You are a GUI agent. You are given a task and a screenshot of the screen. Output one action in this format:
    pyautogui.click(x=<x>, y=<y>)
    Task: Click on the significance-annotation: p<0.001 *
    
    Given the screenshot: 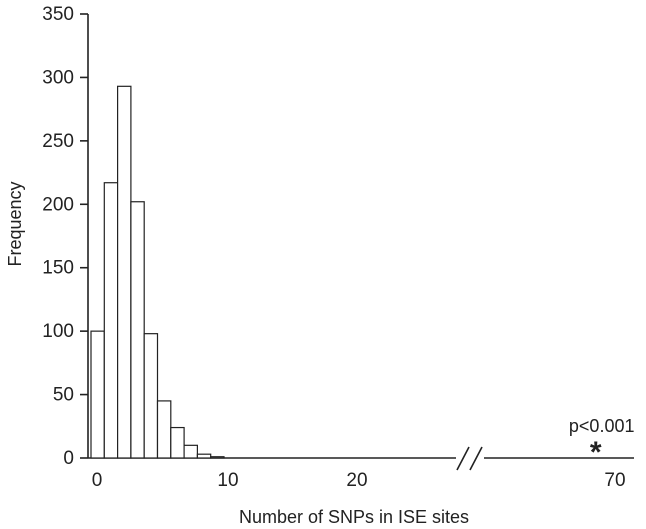 What is the action you would take?
    pyautogui.click(x=602, y=442)
    